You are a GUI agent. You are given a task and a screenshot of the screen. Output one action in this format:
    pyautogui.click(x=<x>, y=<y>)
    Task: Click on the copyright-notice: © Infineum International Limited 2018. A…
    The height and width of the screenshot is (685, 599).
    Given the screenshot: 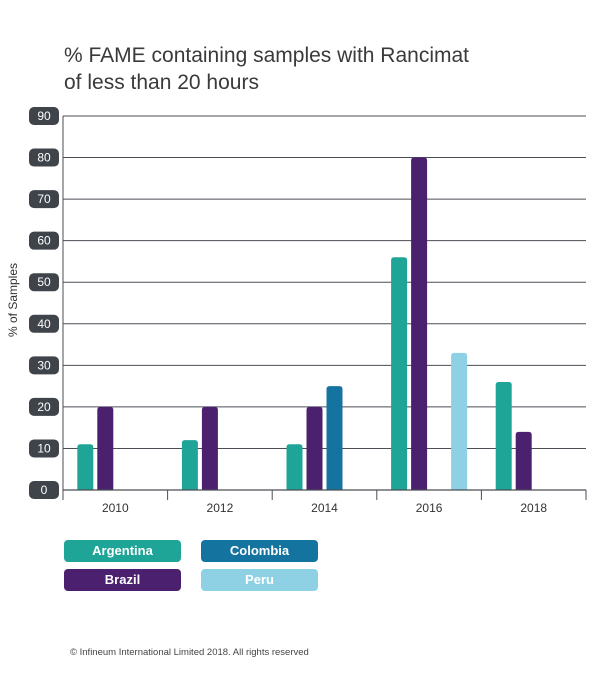 What is the action you would take?
    pyautogui.click(x=189, y=652)
    